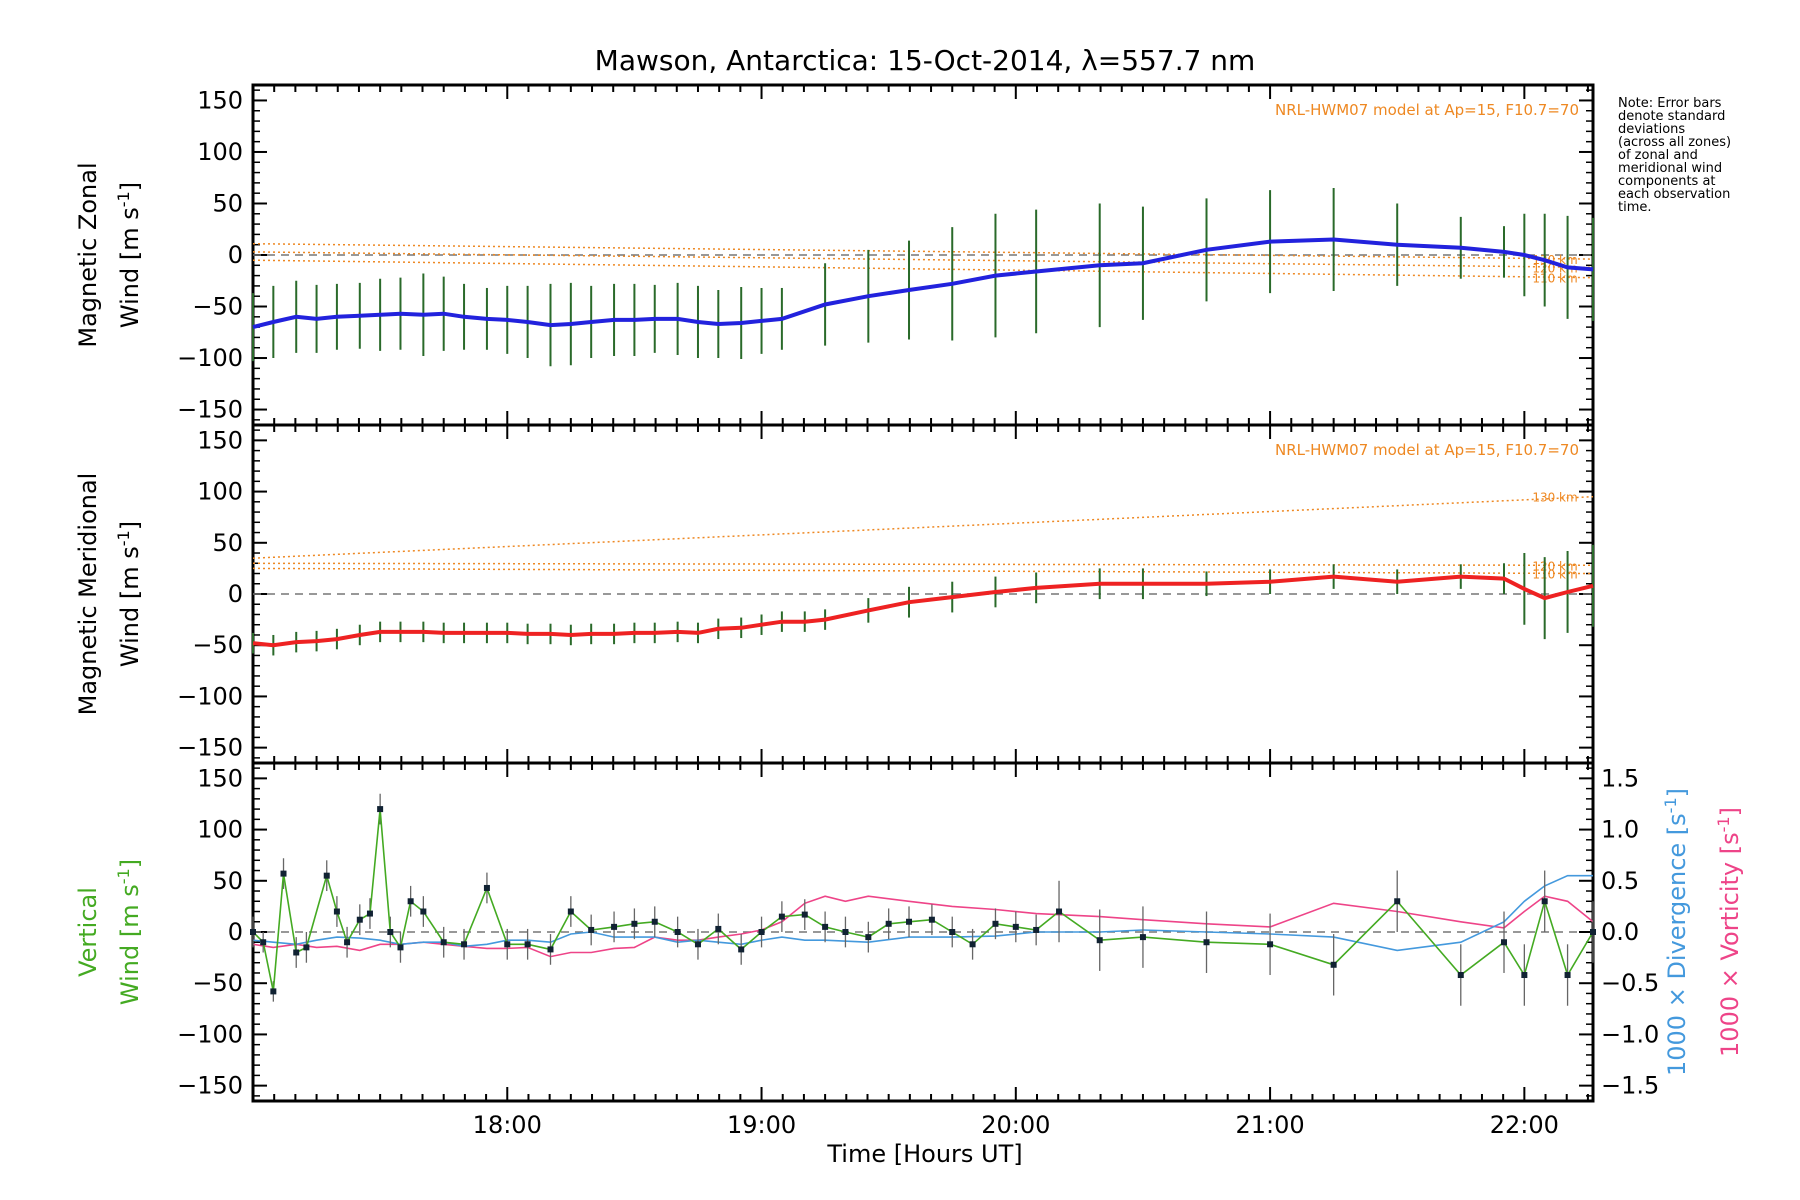  Describe the element at coordinates (1667, 181) in the screenshot. I see `note-line: components at` at that location.